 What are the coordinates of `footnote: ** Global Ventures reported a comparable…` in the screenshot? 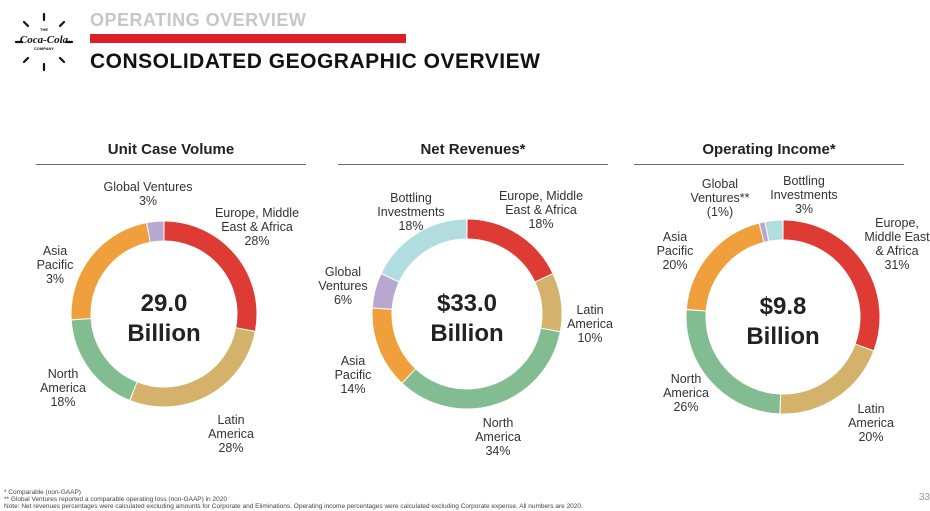 It's located at (115, 499).